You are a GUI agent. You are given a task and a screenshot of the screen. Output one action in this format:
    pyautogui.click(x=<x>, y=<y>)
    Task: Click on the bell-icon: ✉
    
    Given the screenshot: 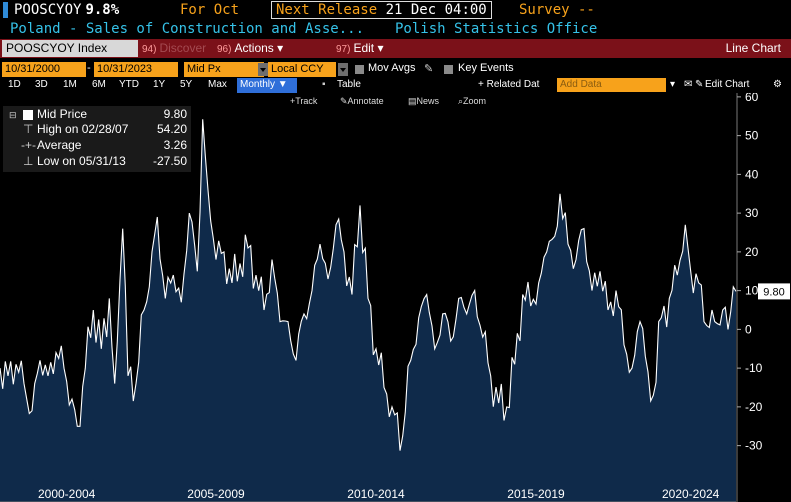 What is the action you would take?
    pyautogui.click(x=688, y=84)
    